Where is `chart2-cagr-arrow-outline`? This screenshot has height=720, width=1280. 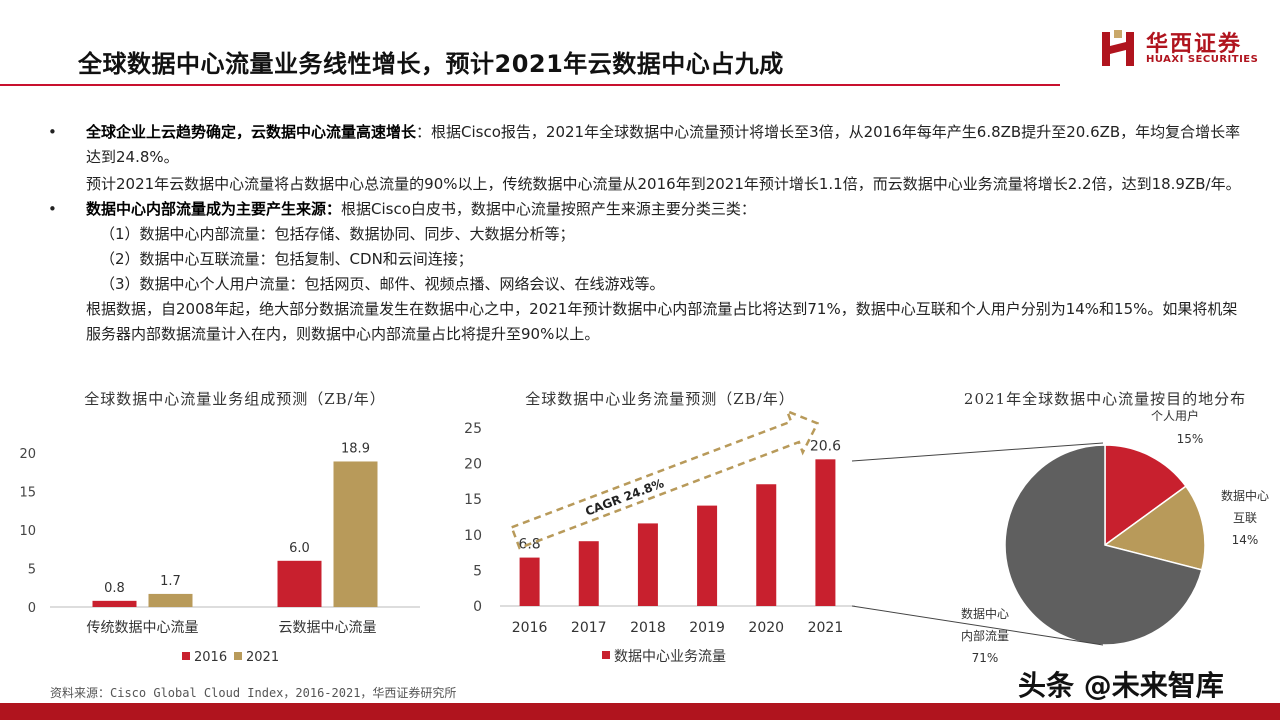 chart2-cagr-arrow-outline is located at coordinates (665, 479).